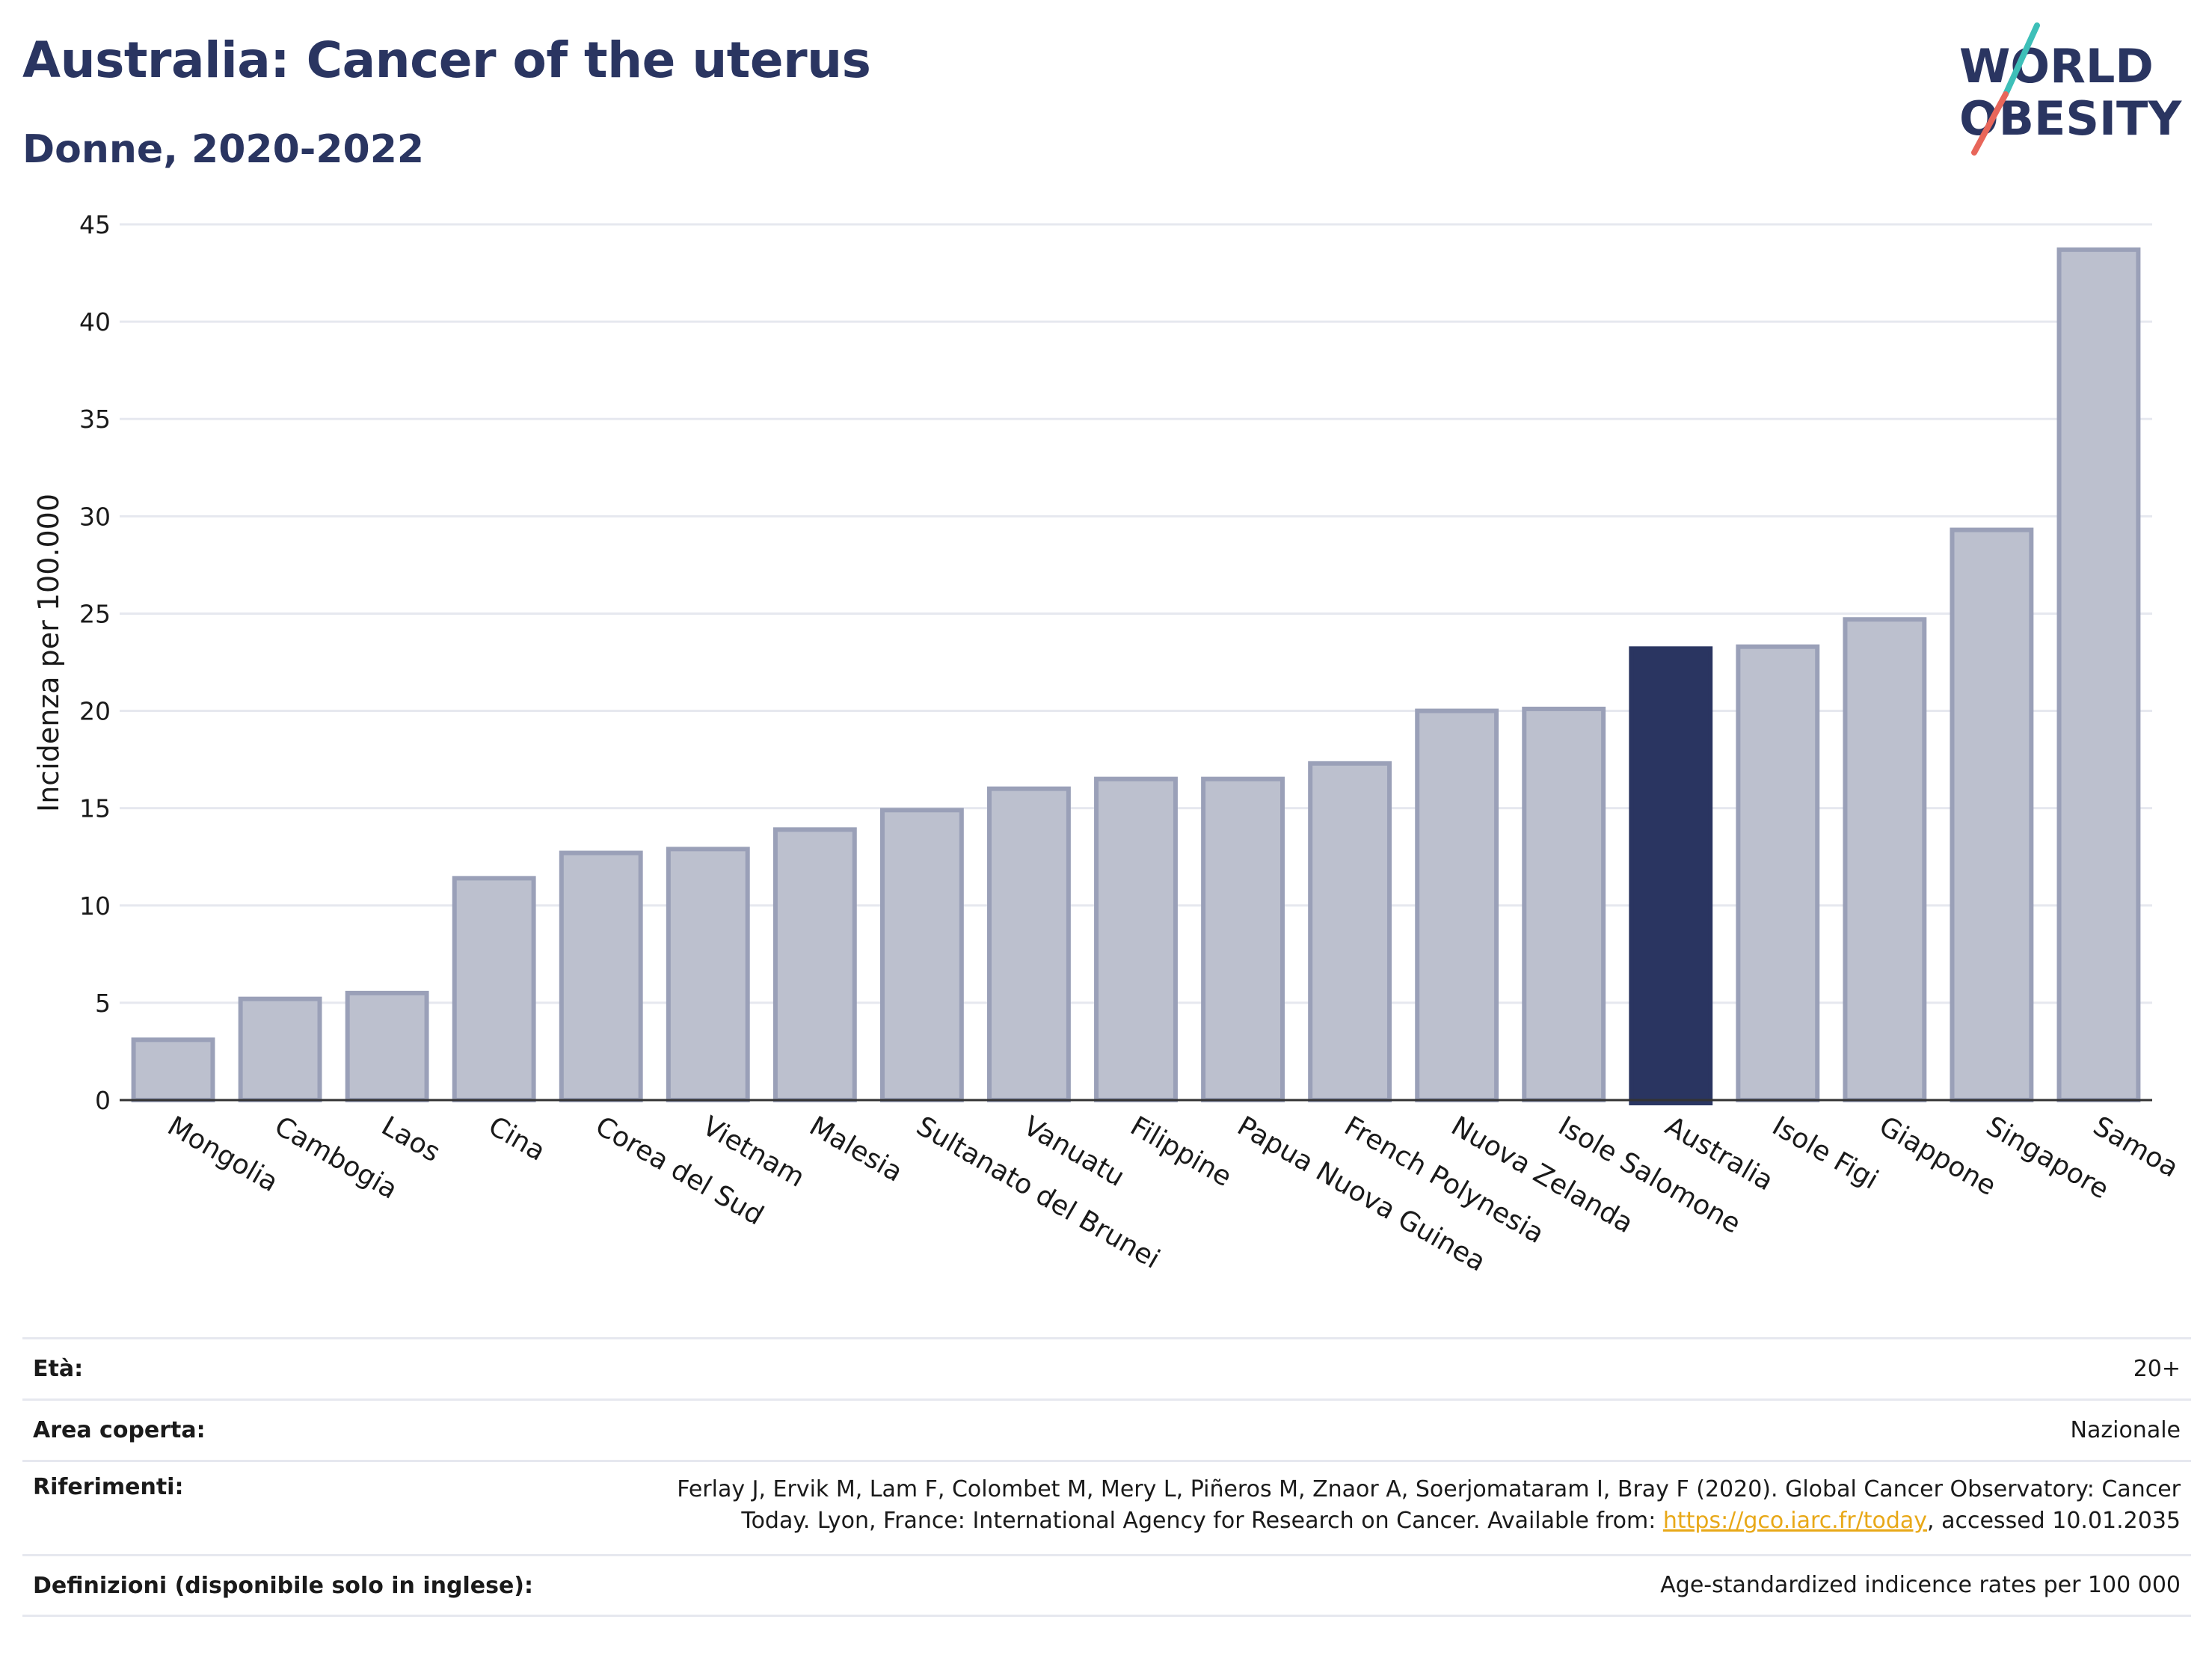  Describe the element at coordinates (1350, 931) in the screenshot. I see `bar-french-polynesia` at that location.